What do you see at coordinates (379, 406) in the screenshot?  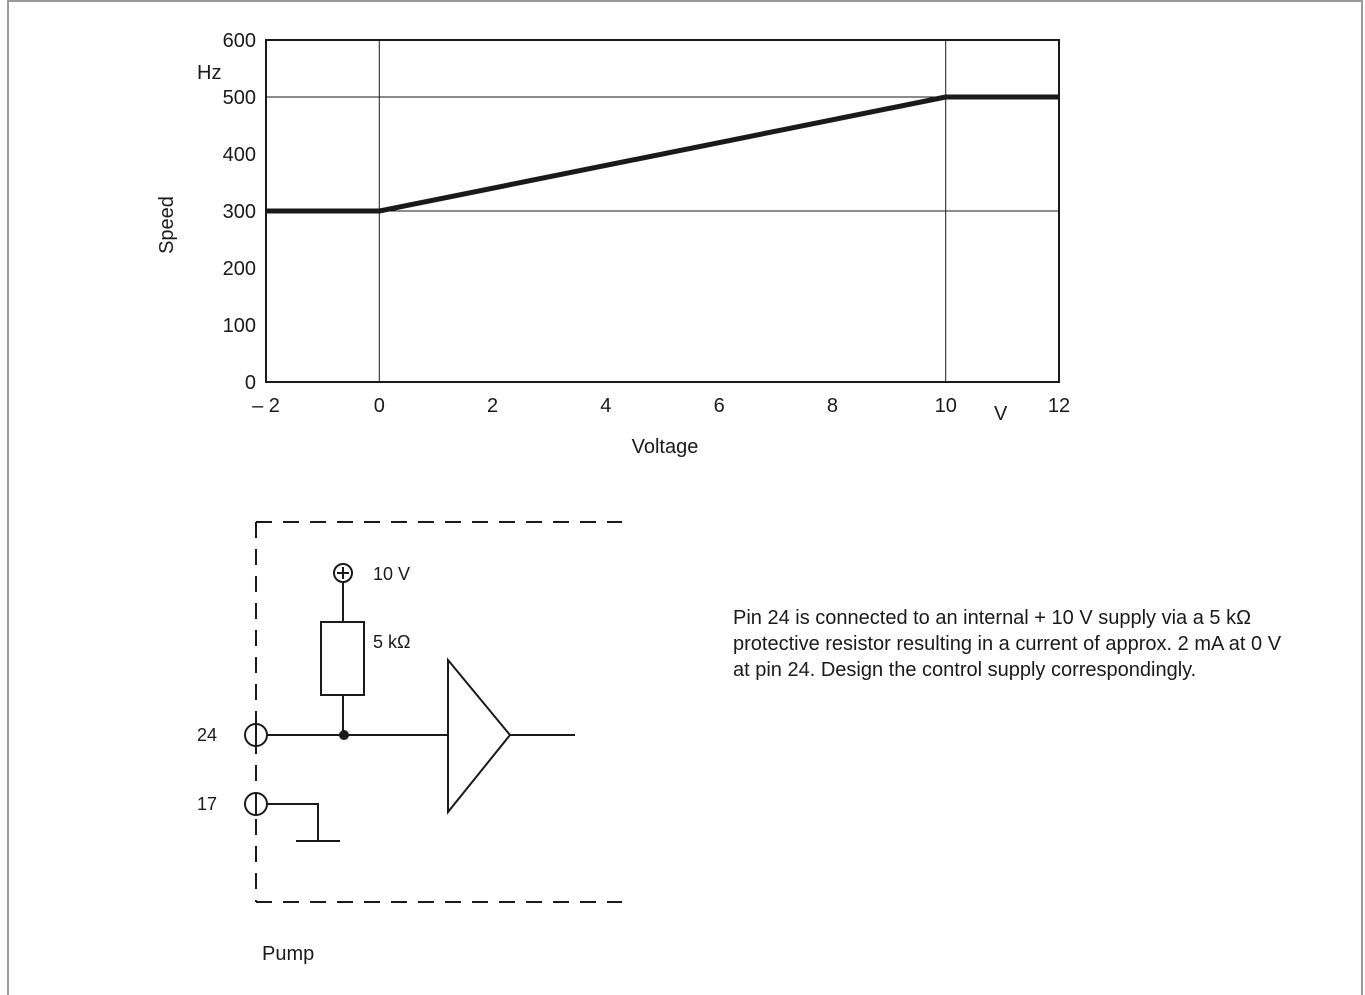 I see `x-tick-label: 0` at bounding box center [379, 406].